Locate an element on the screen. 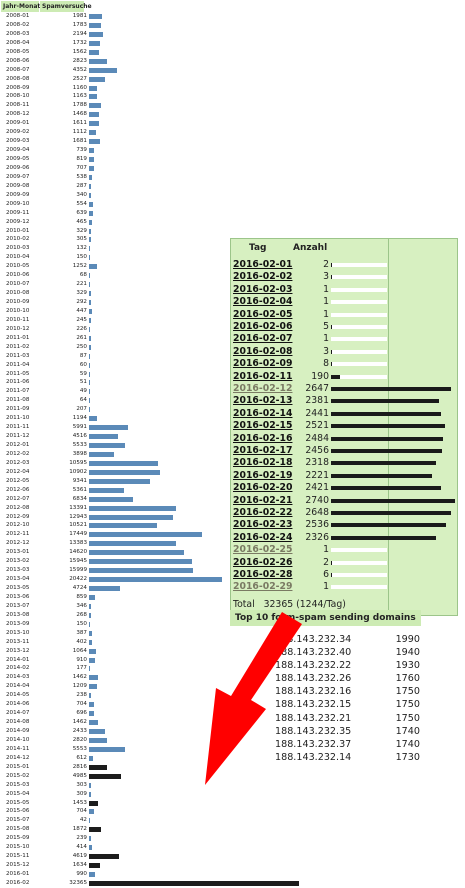 This screenshot has height=888, width=465. value-cell: 1872 is located at coordinates (64, 829).